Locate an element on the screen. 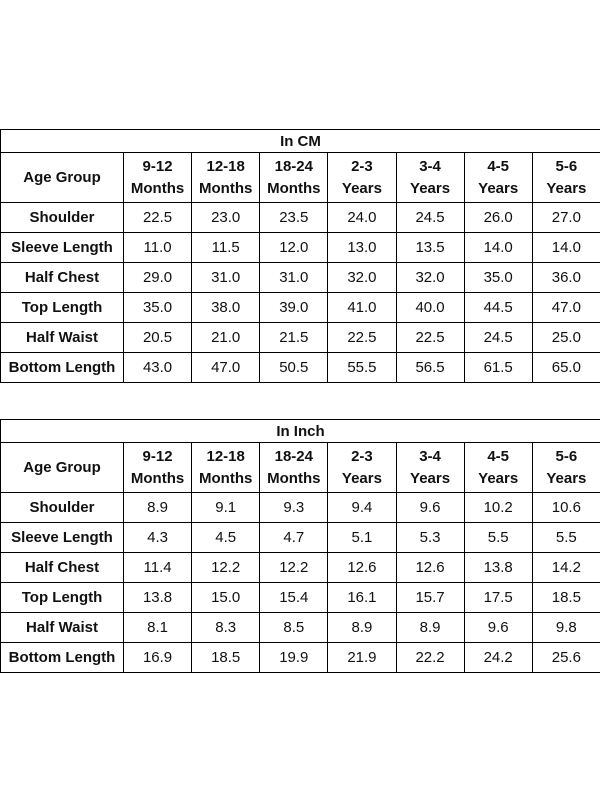 The width and height of the screenshot is (600, 800). table-cell: 13.0 is located at coordinates (362, 247).